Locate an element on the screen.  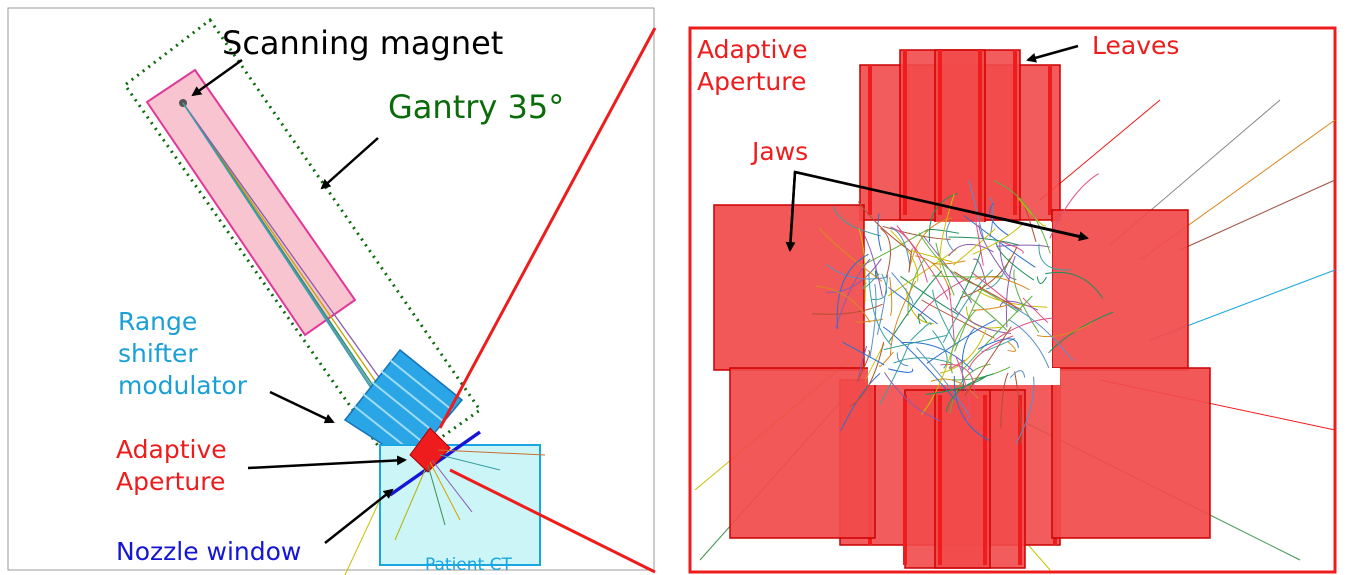
arrow-range-shifter is located at coordinates (302, 407).